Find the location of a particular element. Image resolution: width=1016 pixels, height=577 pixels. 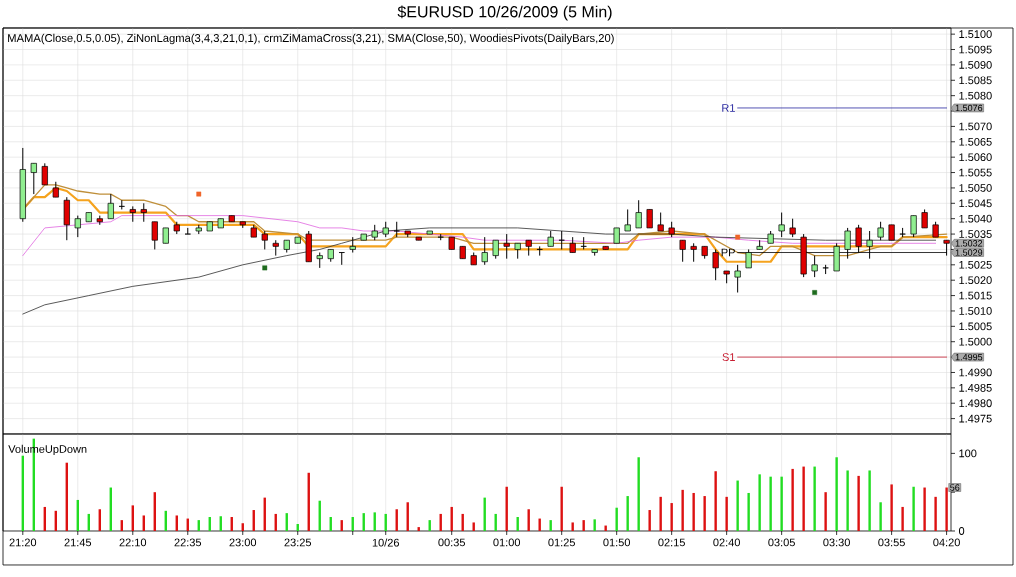

series-label: PP is located at coordinates (728, 252).